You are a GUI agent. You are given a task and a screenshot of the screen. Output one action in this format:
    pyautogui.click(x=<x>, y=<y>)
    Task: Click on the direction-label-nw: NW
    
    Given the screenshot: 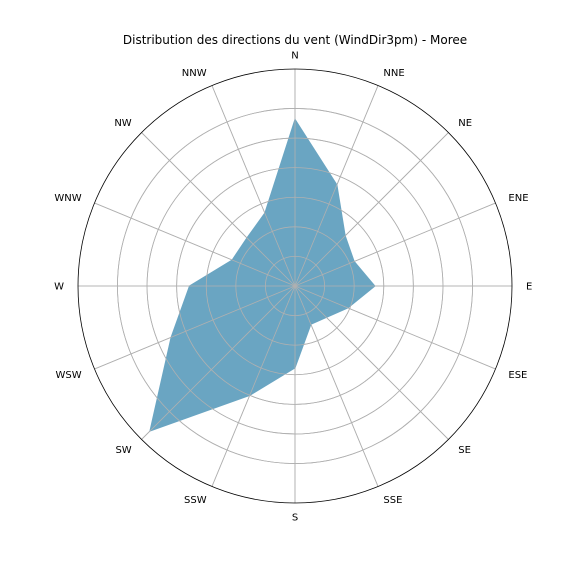 What is the action you would take?
    pyautogui.click(x=122, y=123)
    